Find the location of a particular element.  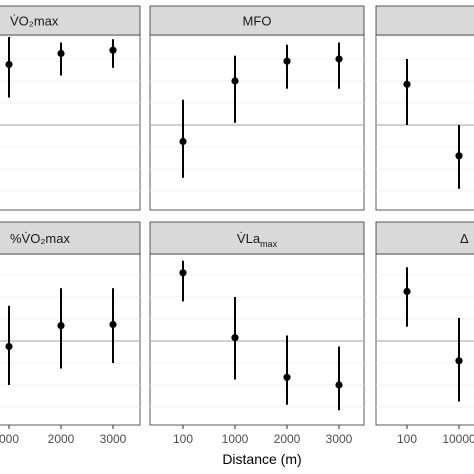

x-axis-title: Distance (m) is located at coordinates (261, 459).